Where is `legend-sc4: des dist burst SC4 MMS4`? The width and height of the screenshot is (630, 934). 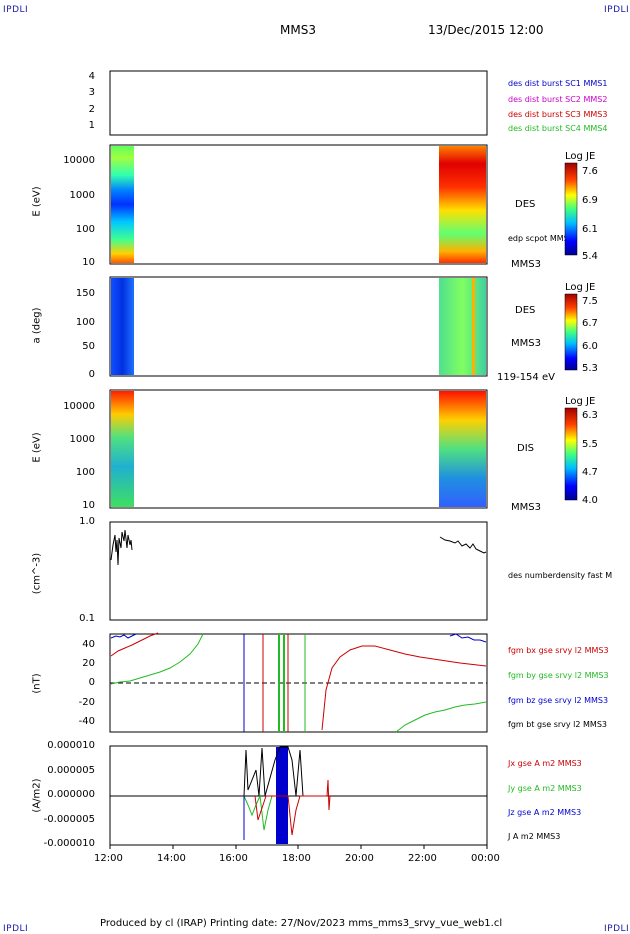 legend-sc4: des dist burst SC4 MMS4 is located at coordinates (558, 128).